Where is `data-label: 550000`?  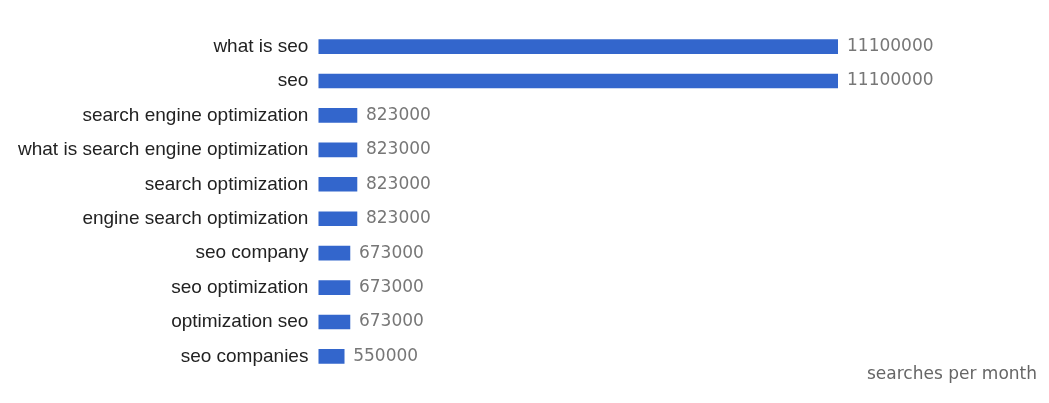 data-label: 550000 is located at coordinates (386, 354).